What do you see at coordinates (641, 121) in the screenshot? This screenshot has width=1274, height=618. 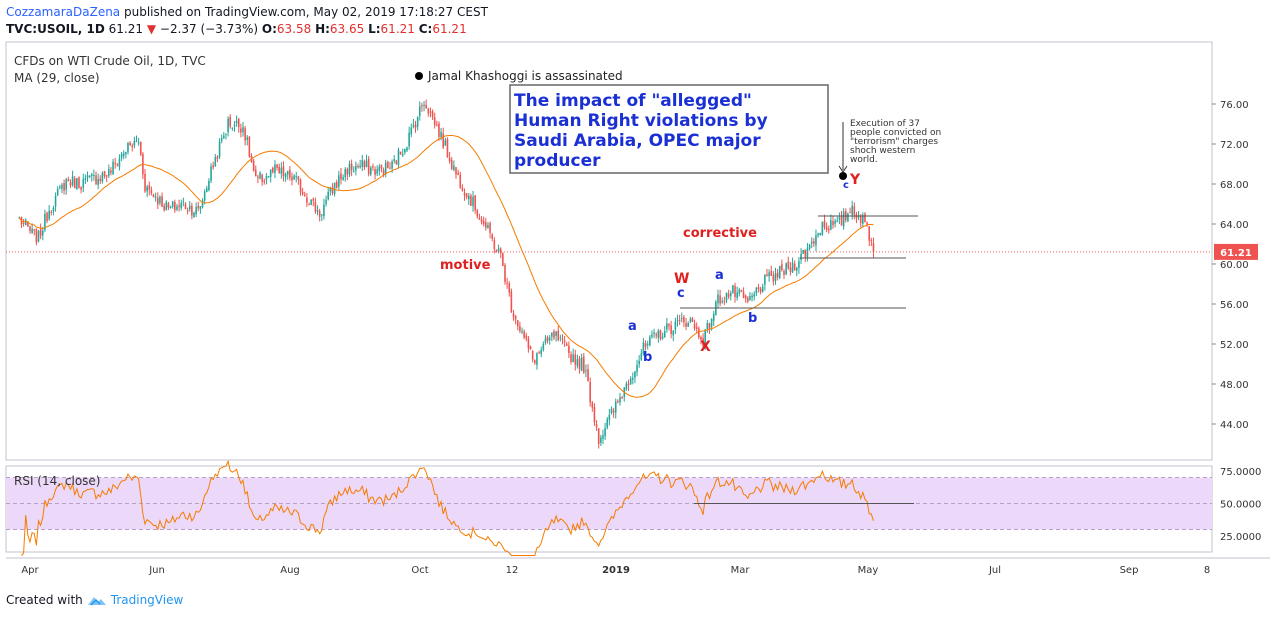 I see `headline-line: Human Right violations by` at bounding box center [641, 121].